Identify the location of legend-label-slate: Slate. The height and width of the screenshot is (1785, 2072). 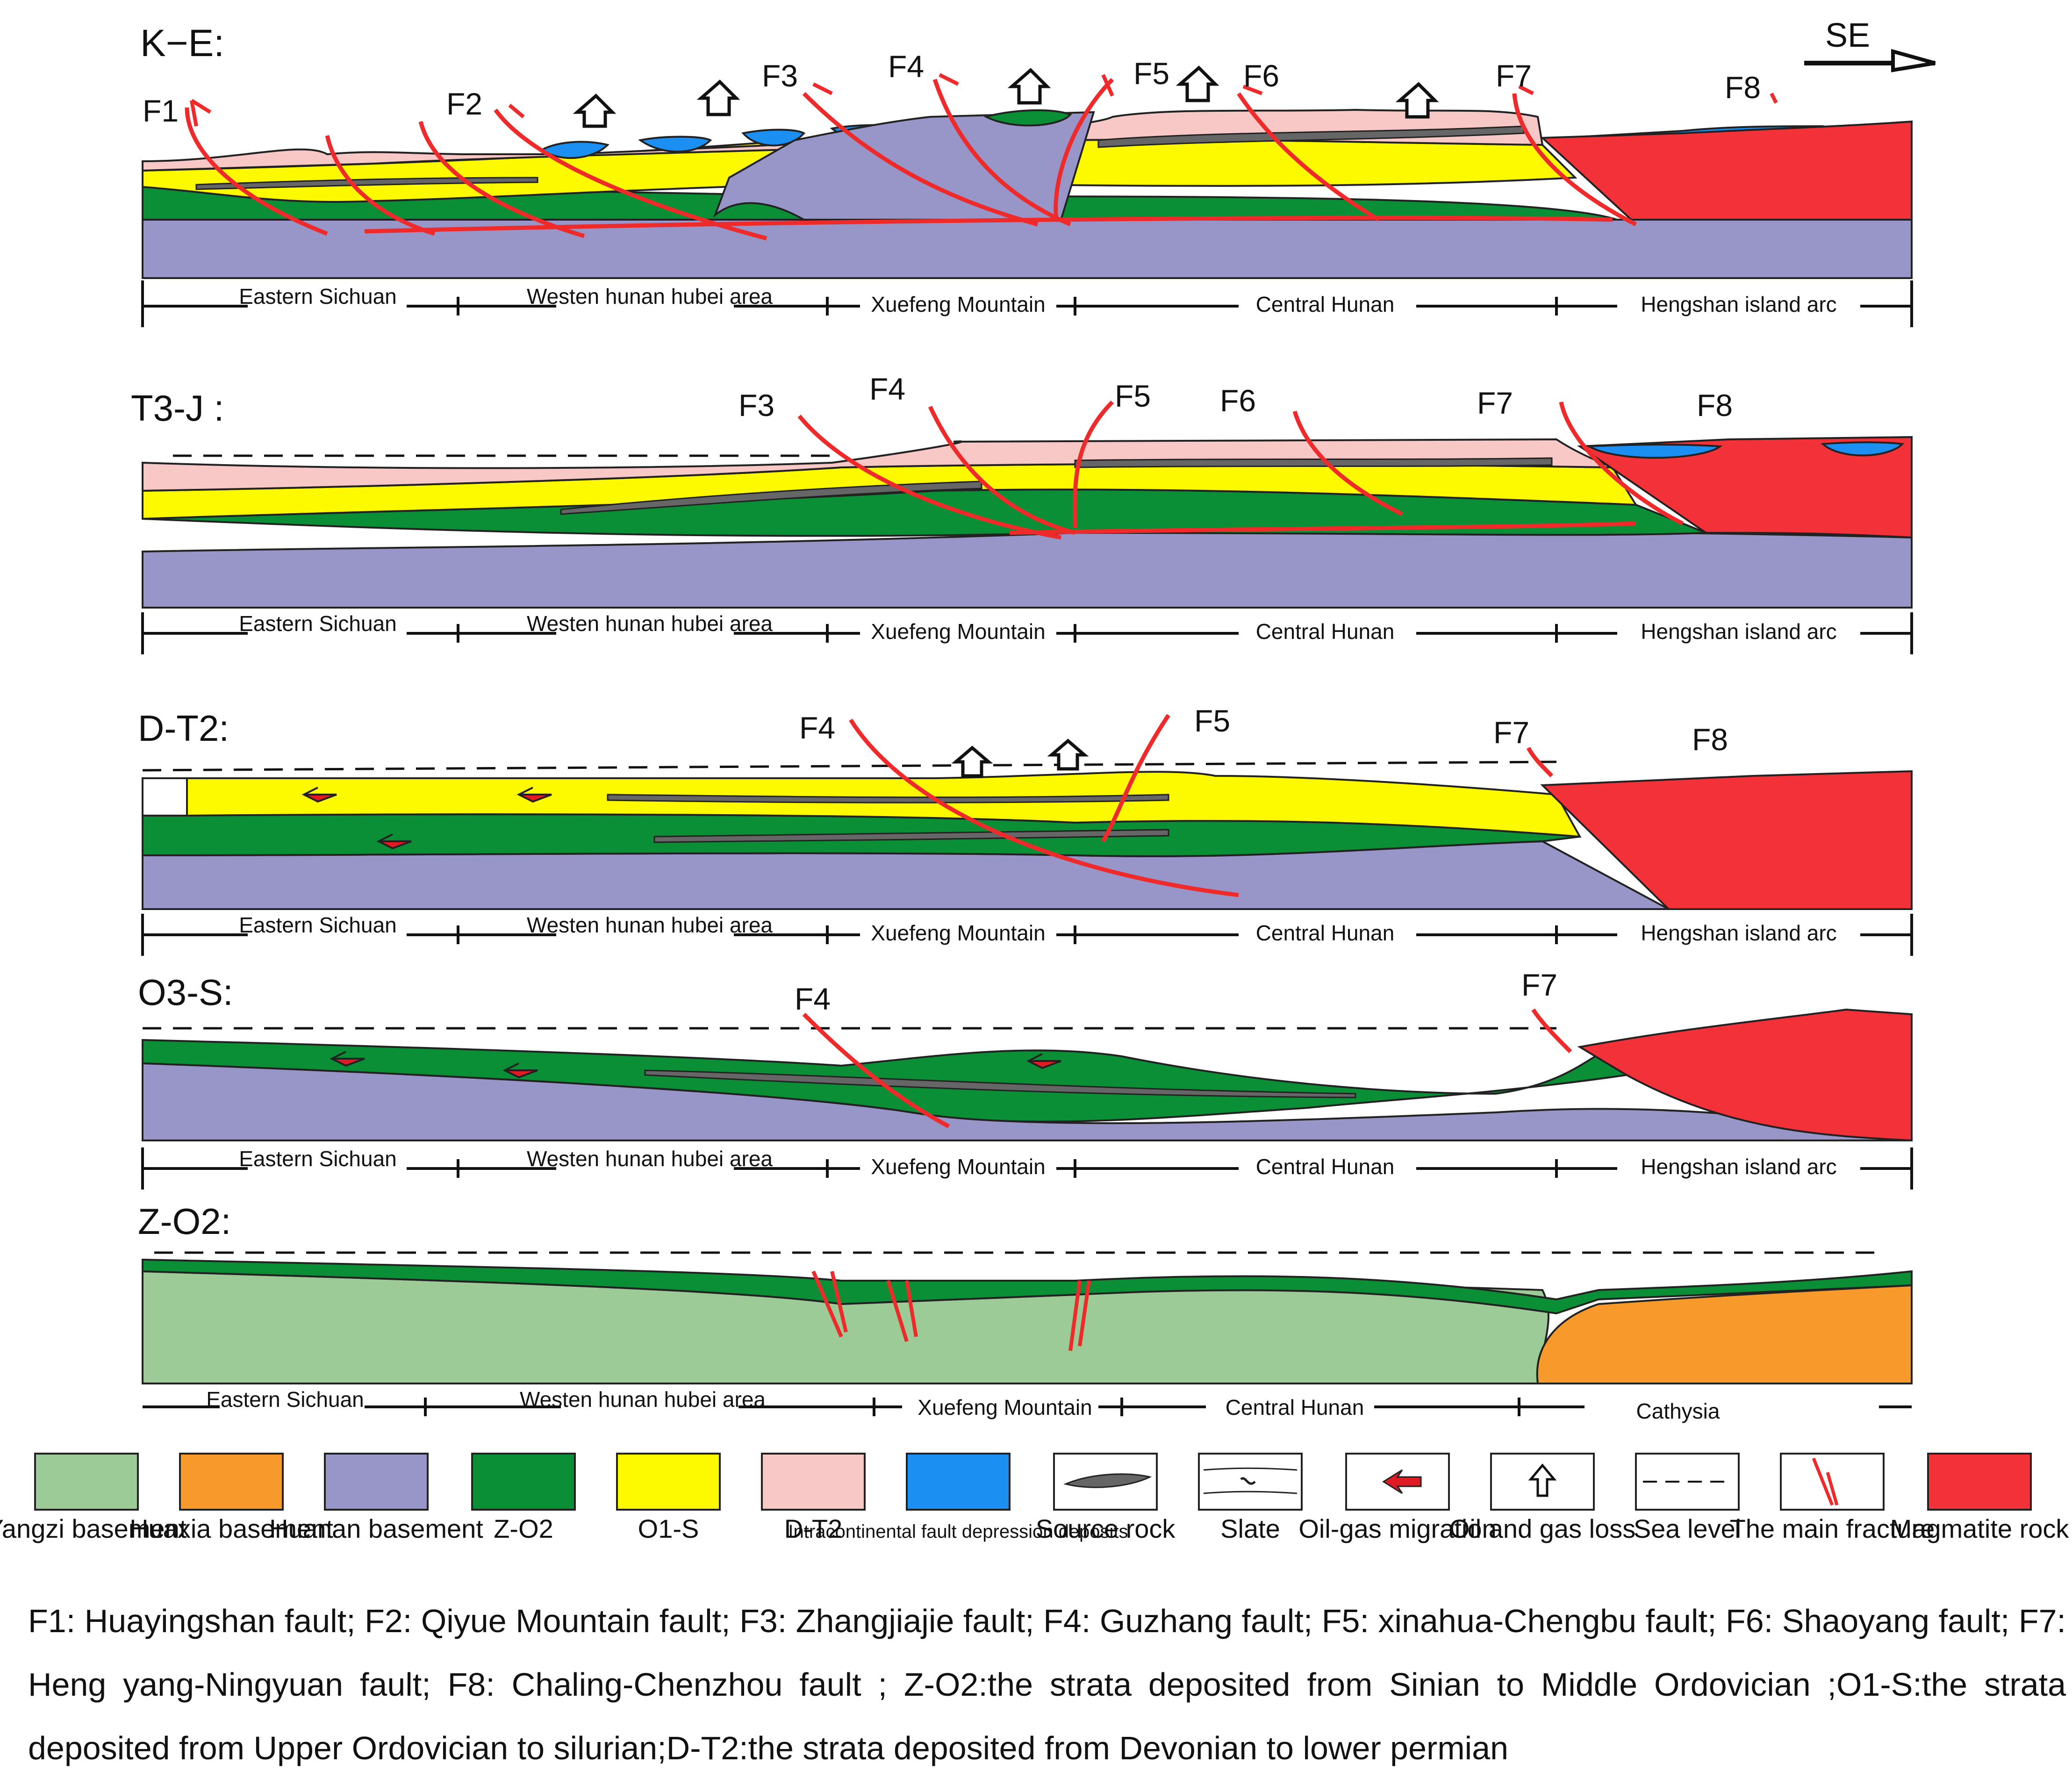
(1250, 1528).